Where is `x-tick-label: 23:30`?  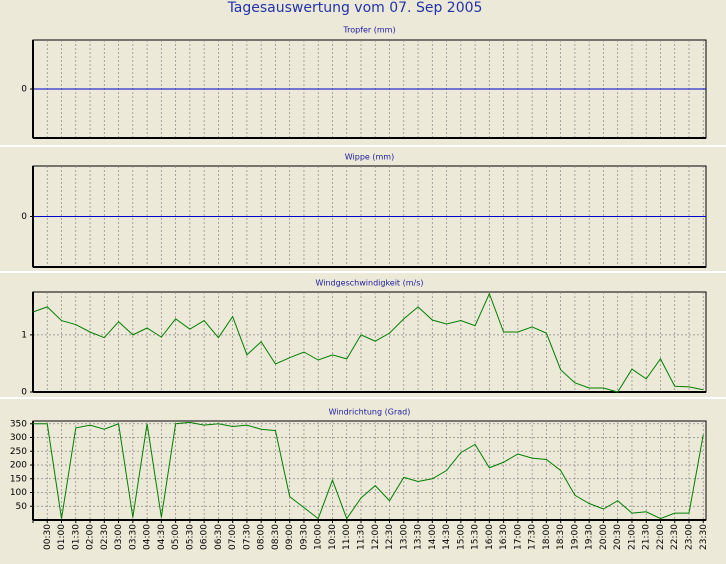 x-tick-label: 23:30 is located at coordinates (704, 537).